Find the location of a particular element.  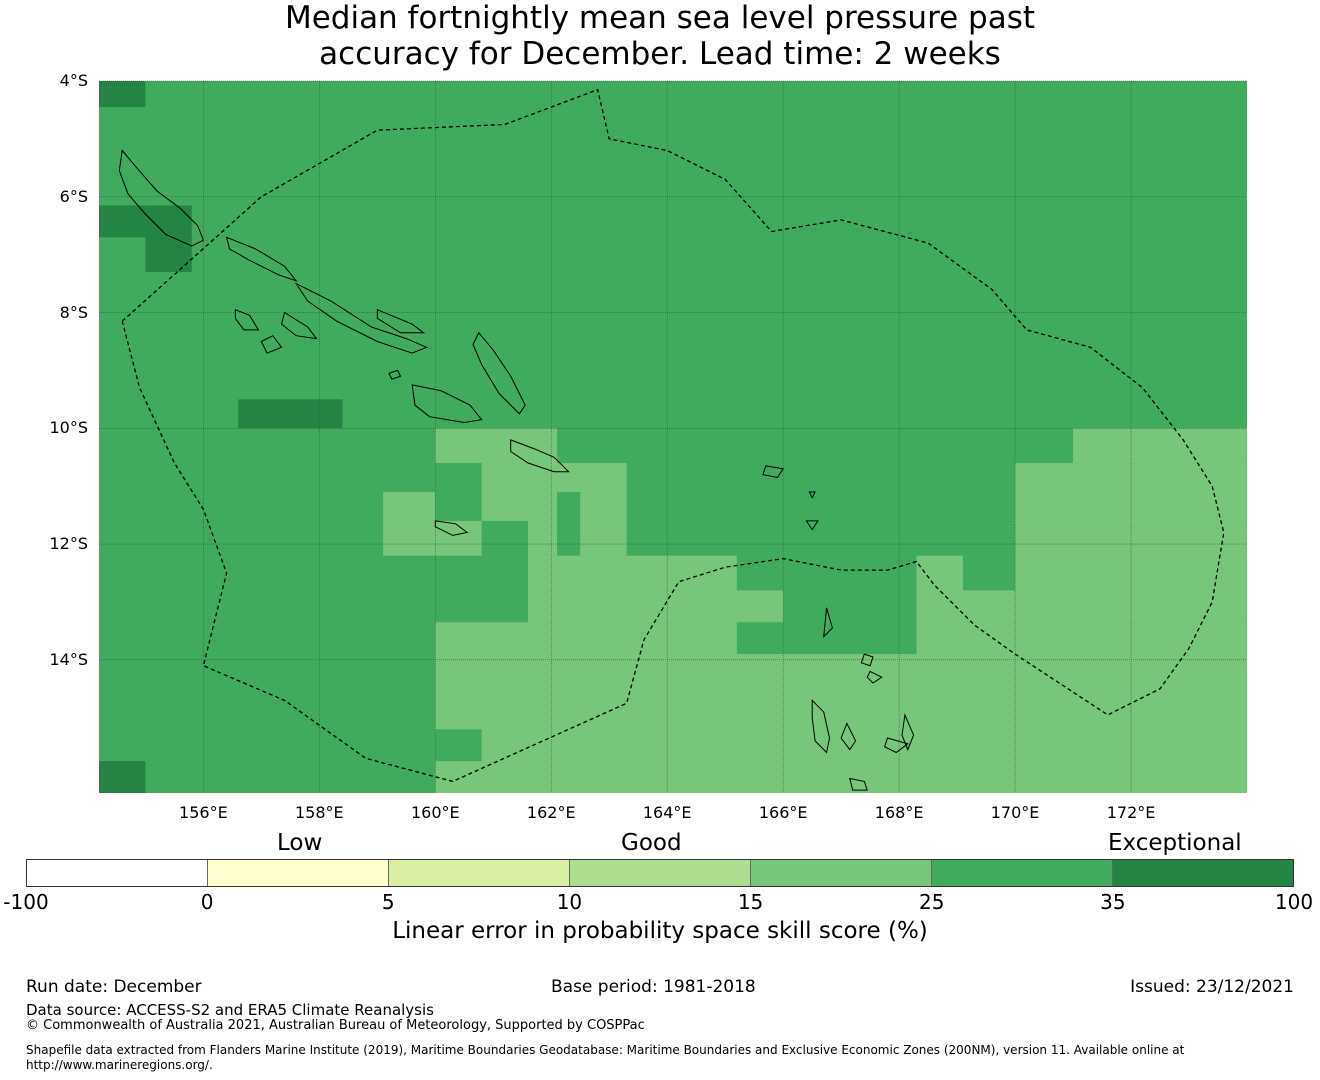

lat-label: 14°S is located at coordinates (68, 659).